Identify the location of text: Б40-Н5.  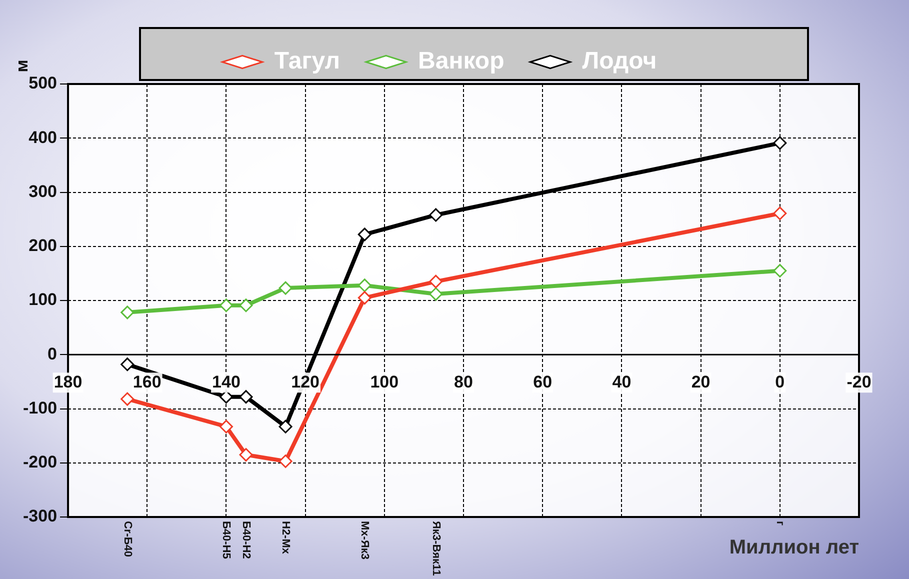
(226, 540).